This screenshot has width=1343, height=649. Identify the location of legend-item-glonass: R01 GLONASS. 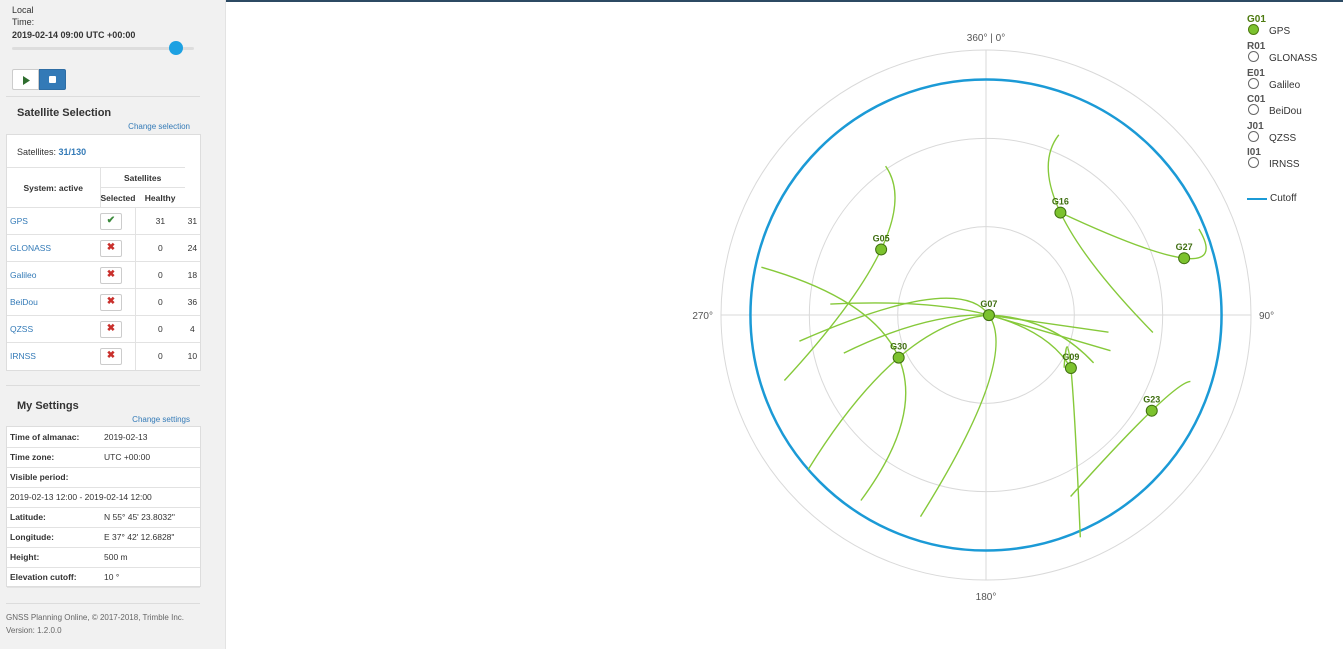
(1295, 55).